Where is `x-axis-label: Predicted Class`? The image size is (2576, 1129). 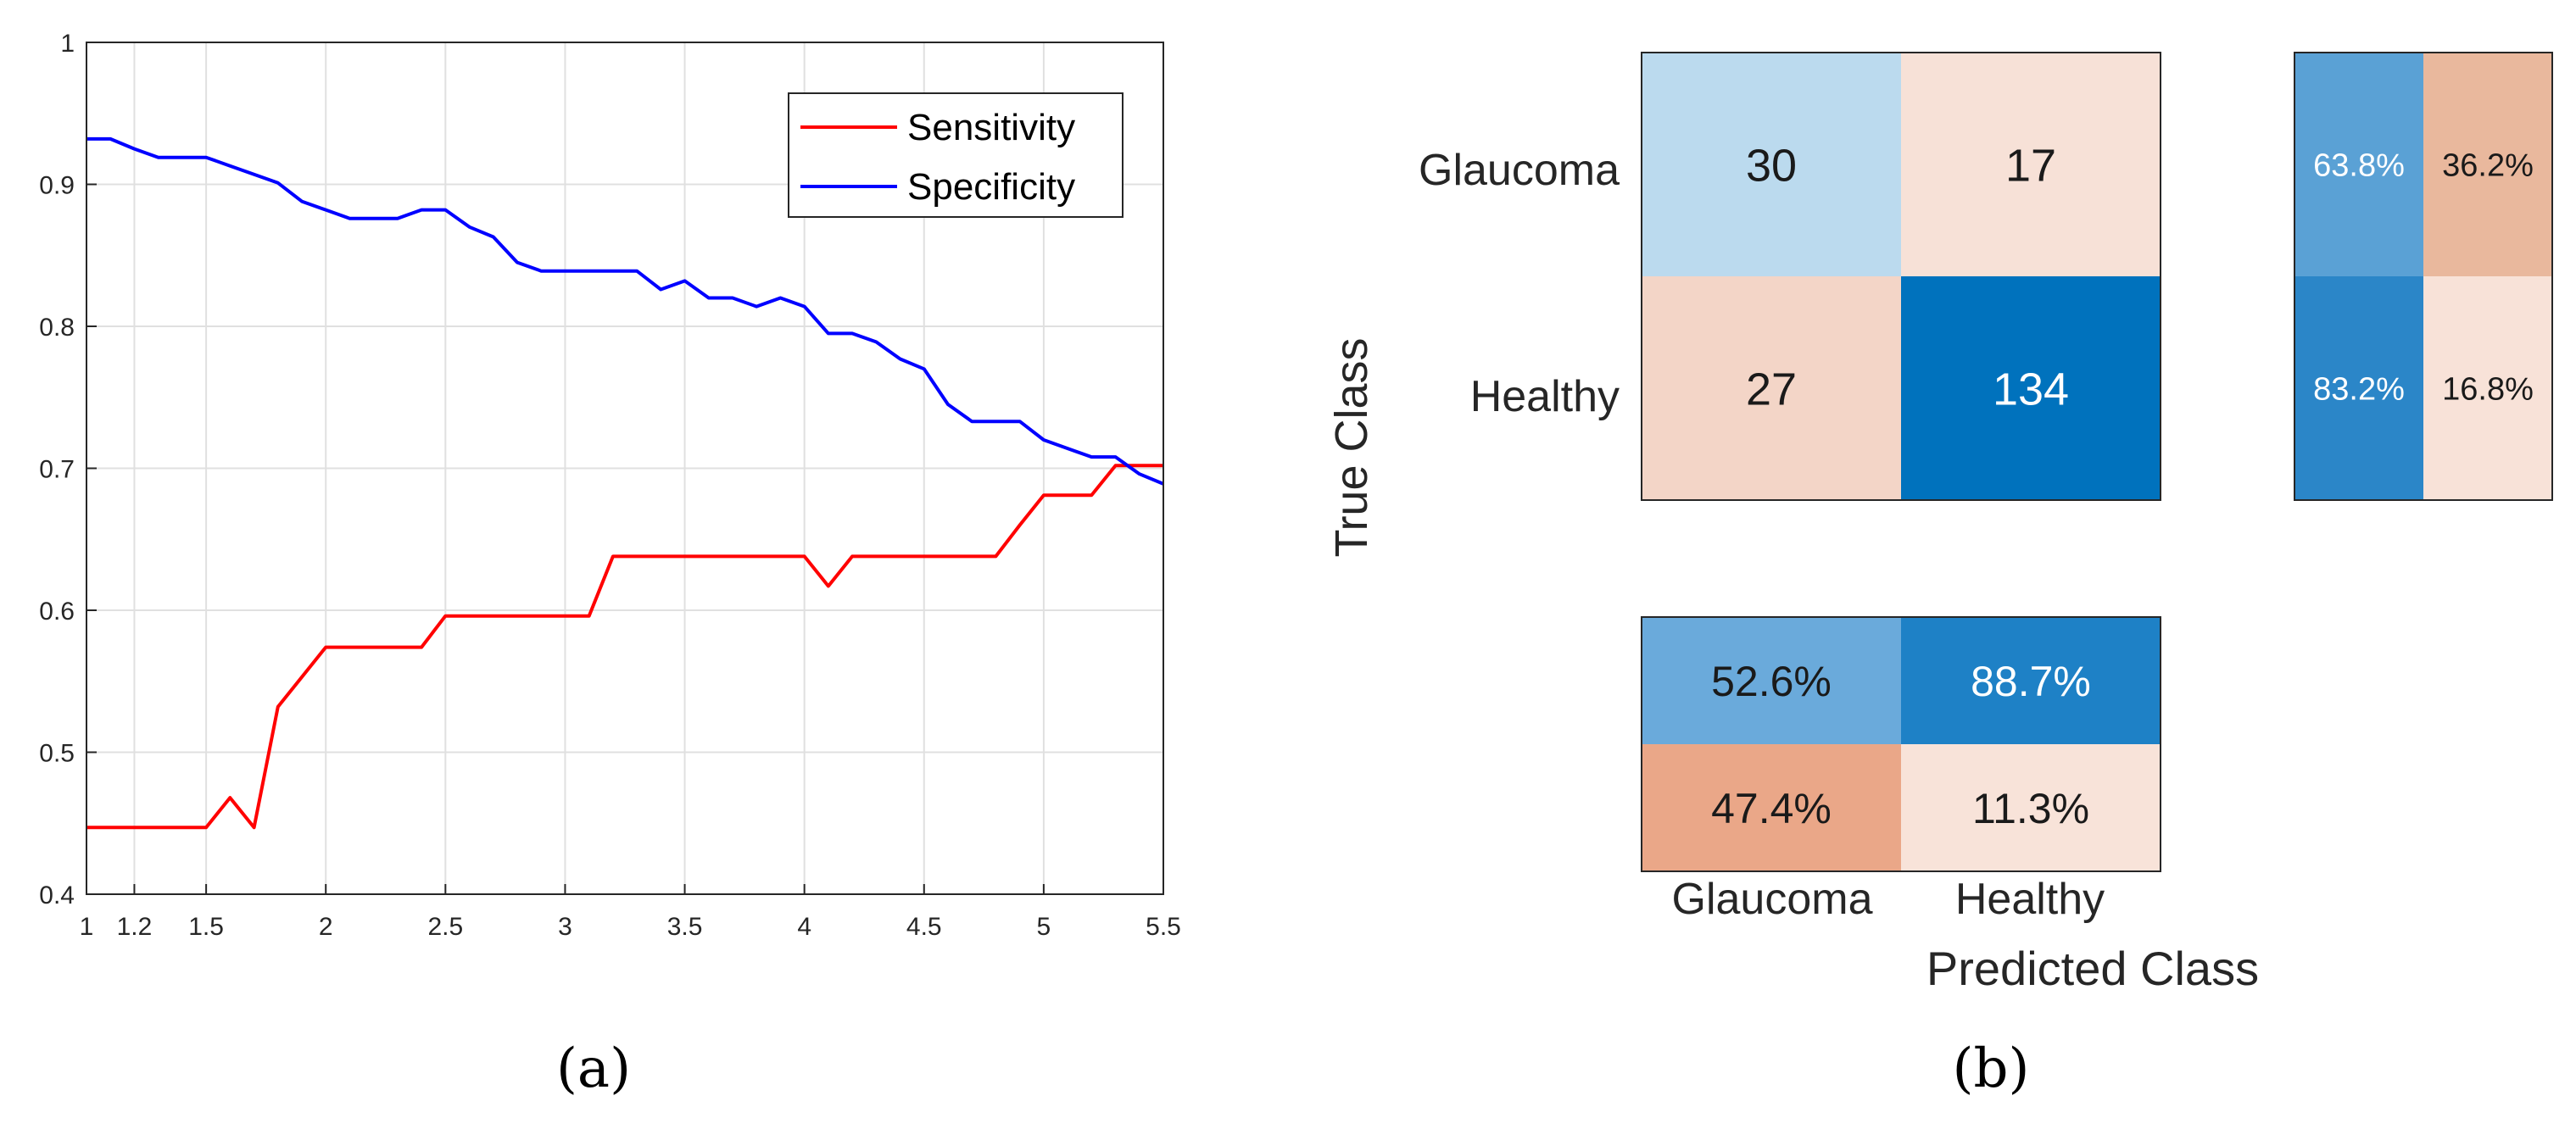 x-axis-label: Predicted Class is located at coordinates (2092, 968).